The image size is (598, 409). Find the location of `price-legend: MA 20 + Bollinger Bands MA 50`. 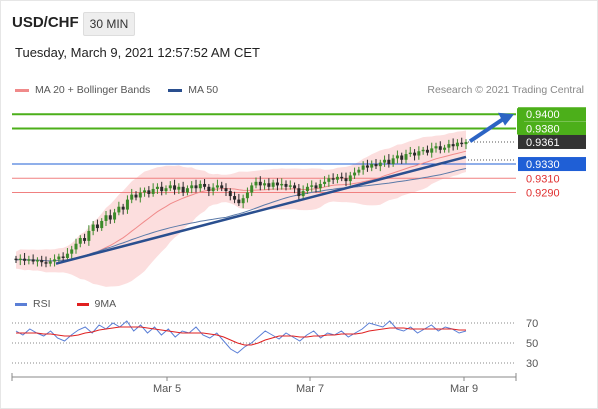

price-legend: MA 20 + Bollinger Bands MA 50 is located at coordinates (125, 90).